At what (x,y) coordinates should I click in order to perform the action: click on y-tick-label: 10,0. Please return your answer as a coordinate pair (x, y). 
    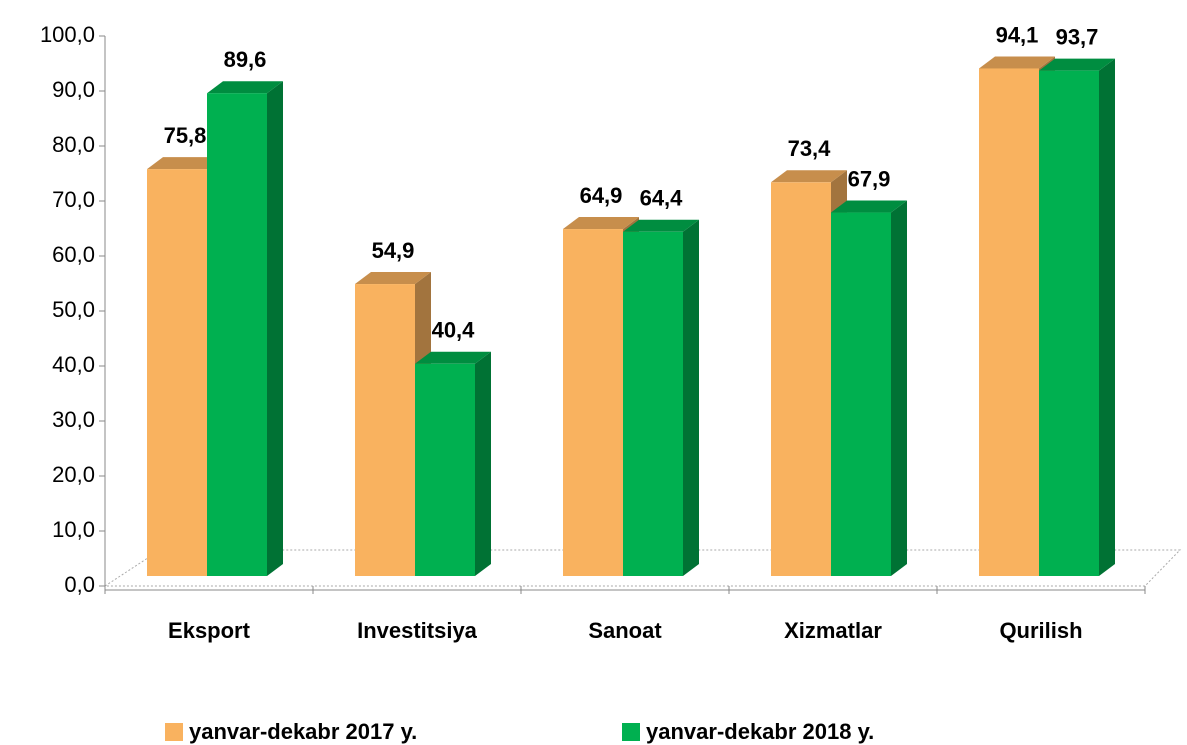
    Looking at the image, I should click on (73, 529).